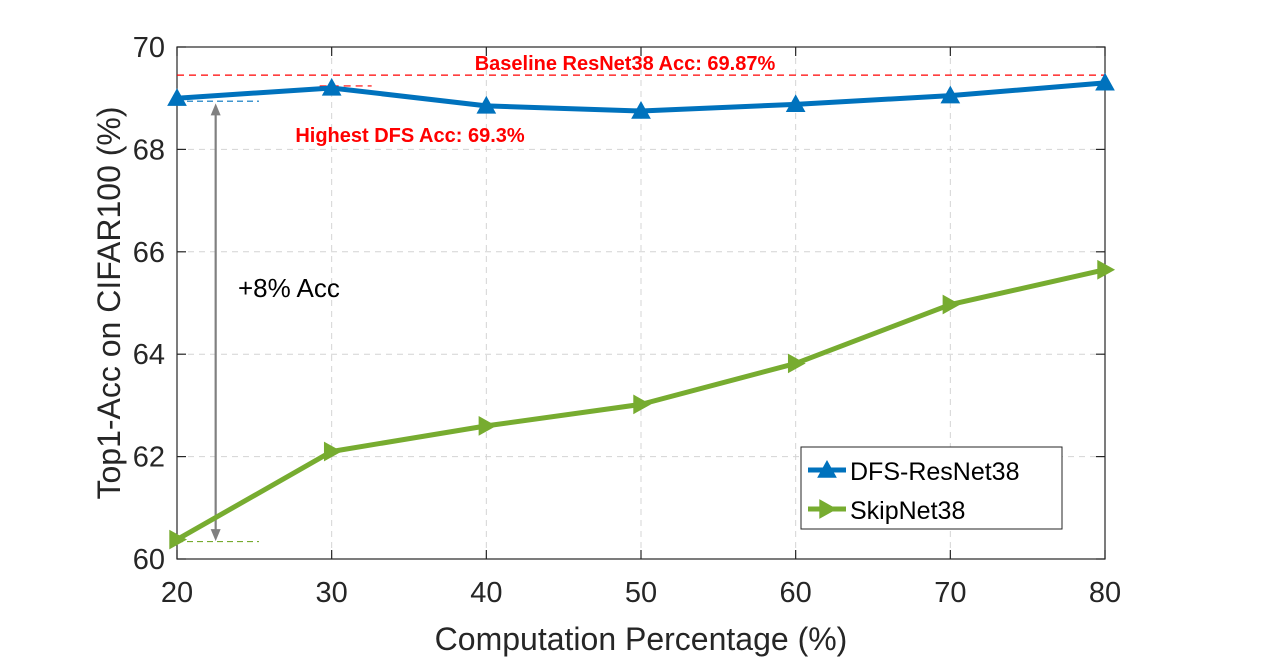 The width and height of the screenshot is (1270, 657). What do you see at coordinates (935, 472) in the screenshot?
I see `legend-label-dfs-resnet38: DFS-ResNet38` at bounding box center [935, 472].